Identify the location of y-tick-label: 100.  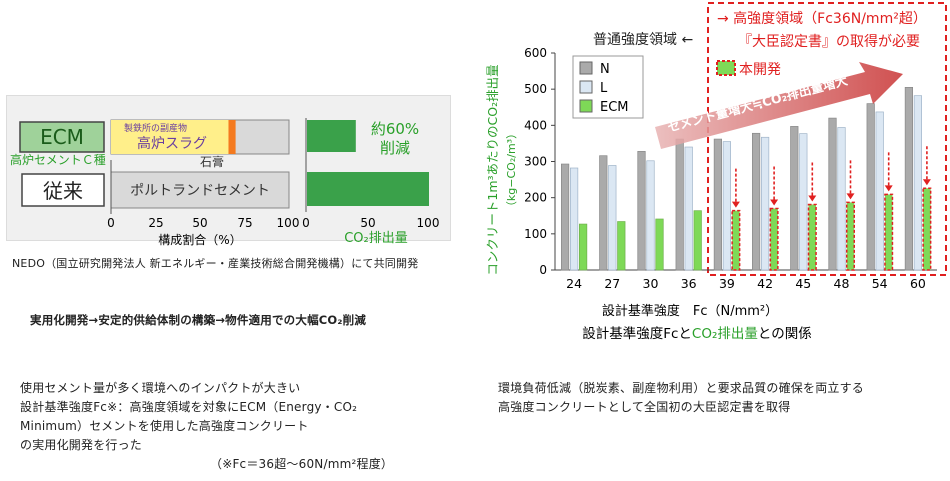
(535, 234).